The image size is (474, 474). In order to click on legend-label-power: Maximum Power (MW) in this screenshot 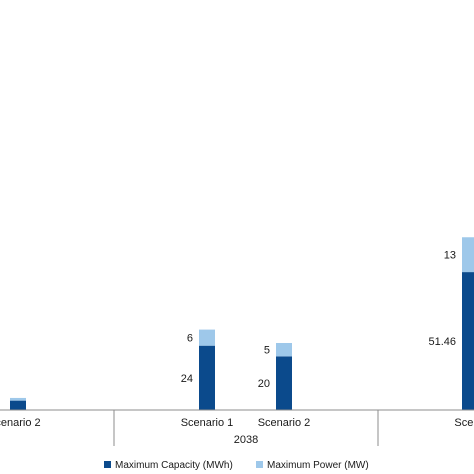, I will do `click(318, 465)`.